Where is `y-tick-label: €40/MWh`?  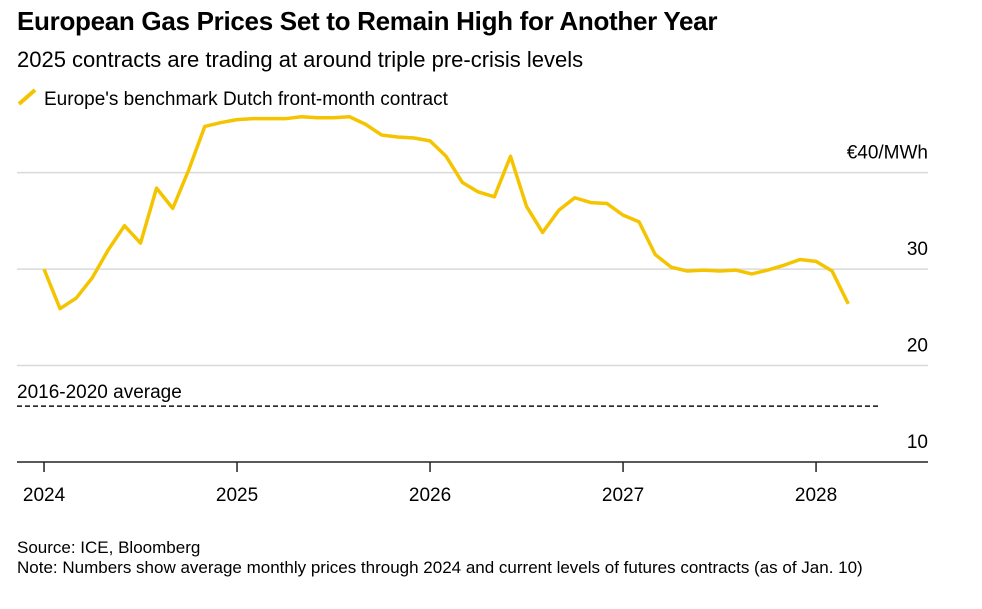
y-tick-label: €40/MWh is located at coordinates (887, 153).